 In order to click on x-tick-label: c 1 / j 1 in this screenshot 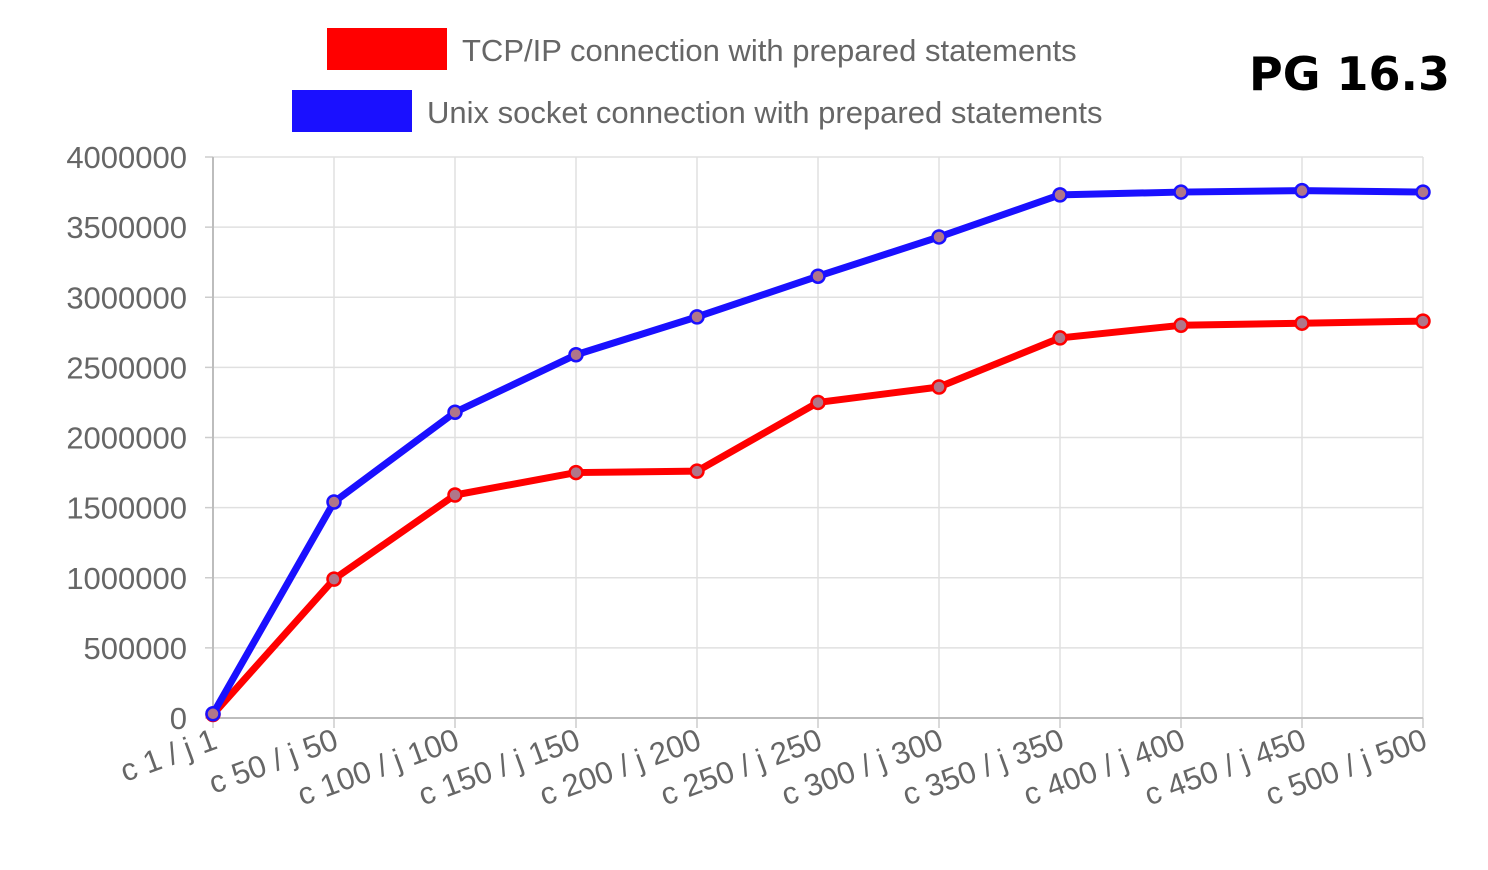, I will do `click(169, 755)`.